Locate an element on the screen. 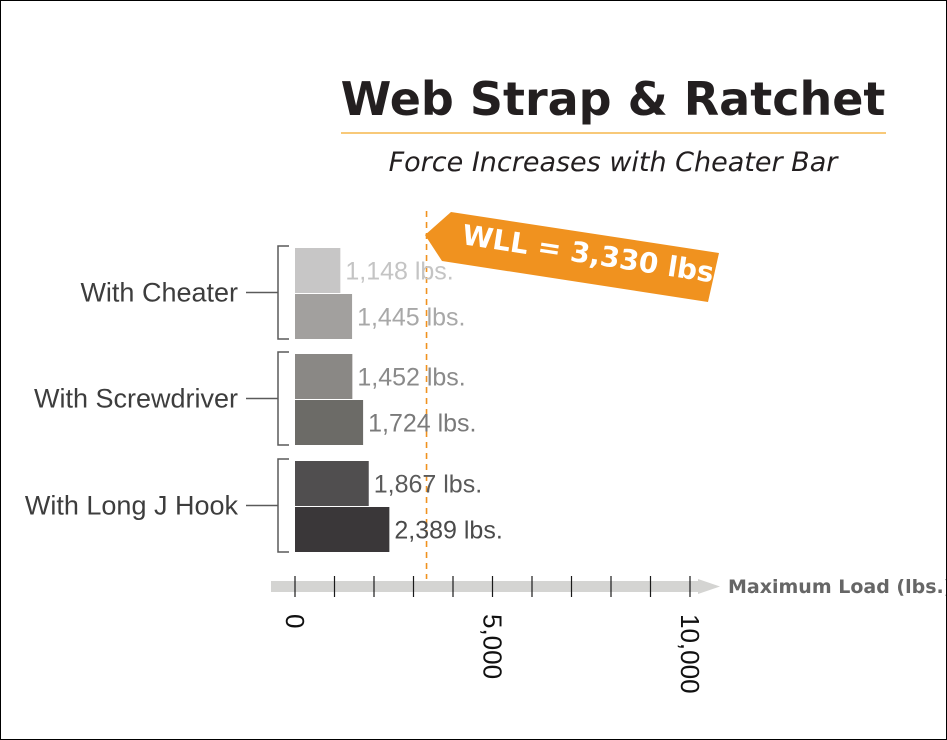 This screenshot has height=740, width=947. group-label: With Long J Hook is located at coordinates (132, 506).